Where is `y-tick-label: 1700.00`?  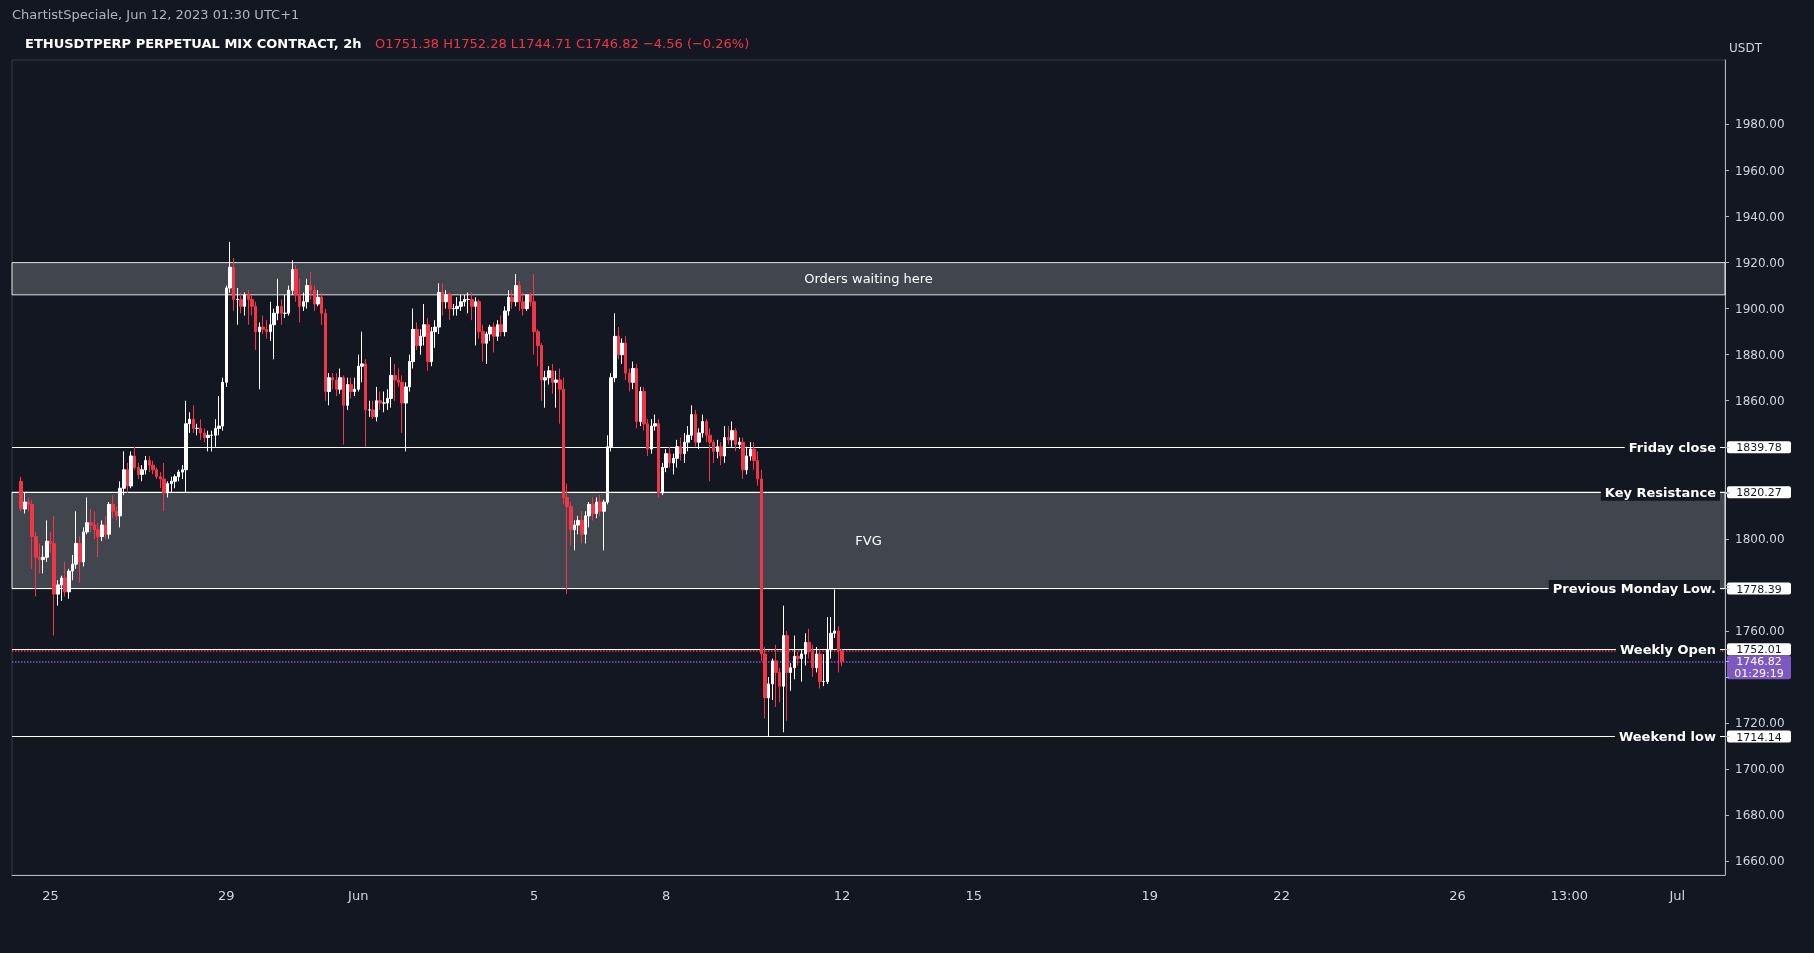
y-tick-label: 1700.00 is located at coordinates (1760, 769).